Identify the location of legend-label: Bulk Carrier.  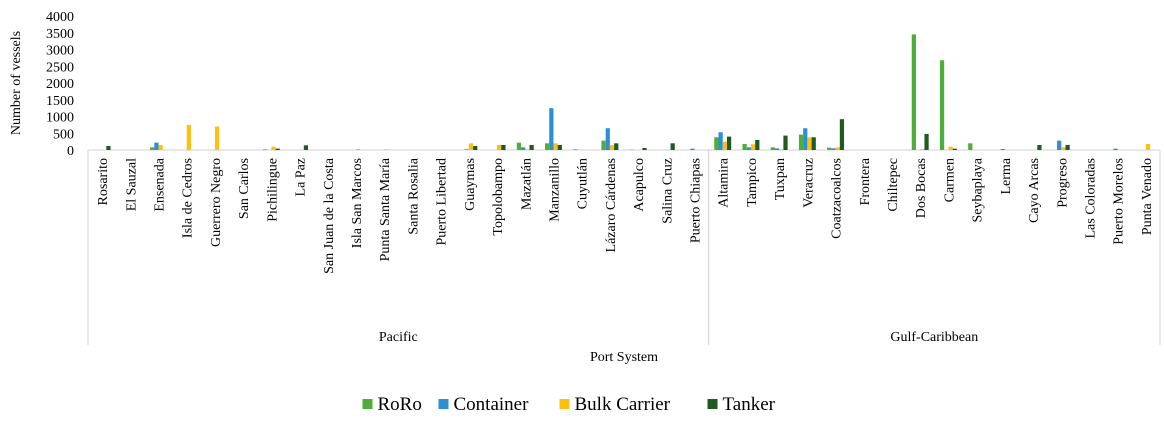
(623, 404).